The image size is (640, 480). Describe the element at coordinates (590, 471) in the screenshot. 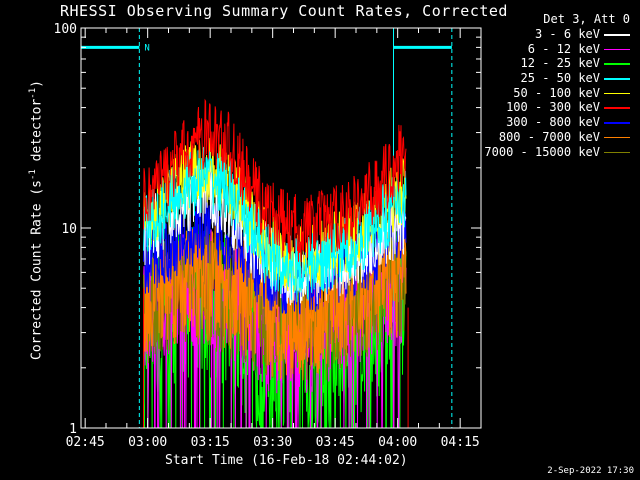

I see `footer-date: 2-Sep-2022 17:30` at that location.